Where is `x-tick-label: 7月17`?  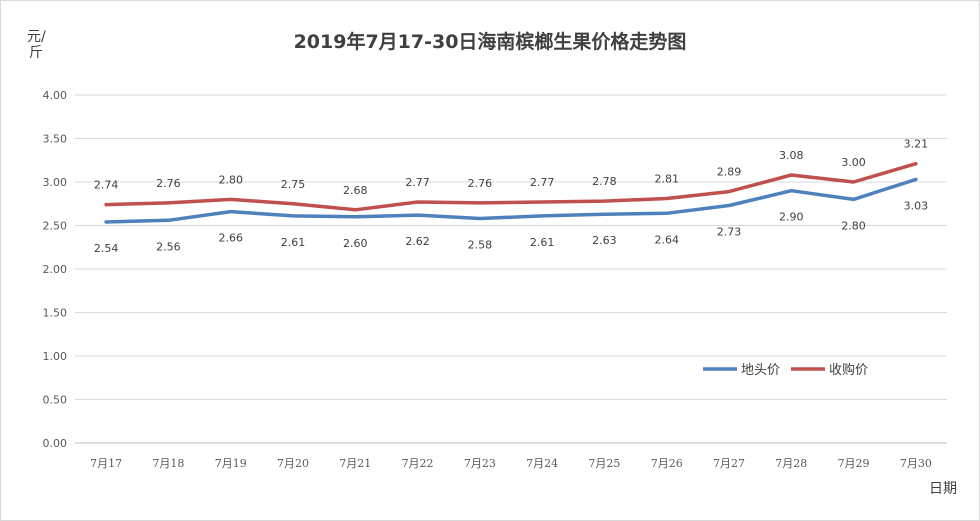 x-tick-label: 7月17 is located at coordinates (106, 463).